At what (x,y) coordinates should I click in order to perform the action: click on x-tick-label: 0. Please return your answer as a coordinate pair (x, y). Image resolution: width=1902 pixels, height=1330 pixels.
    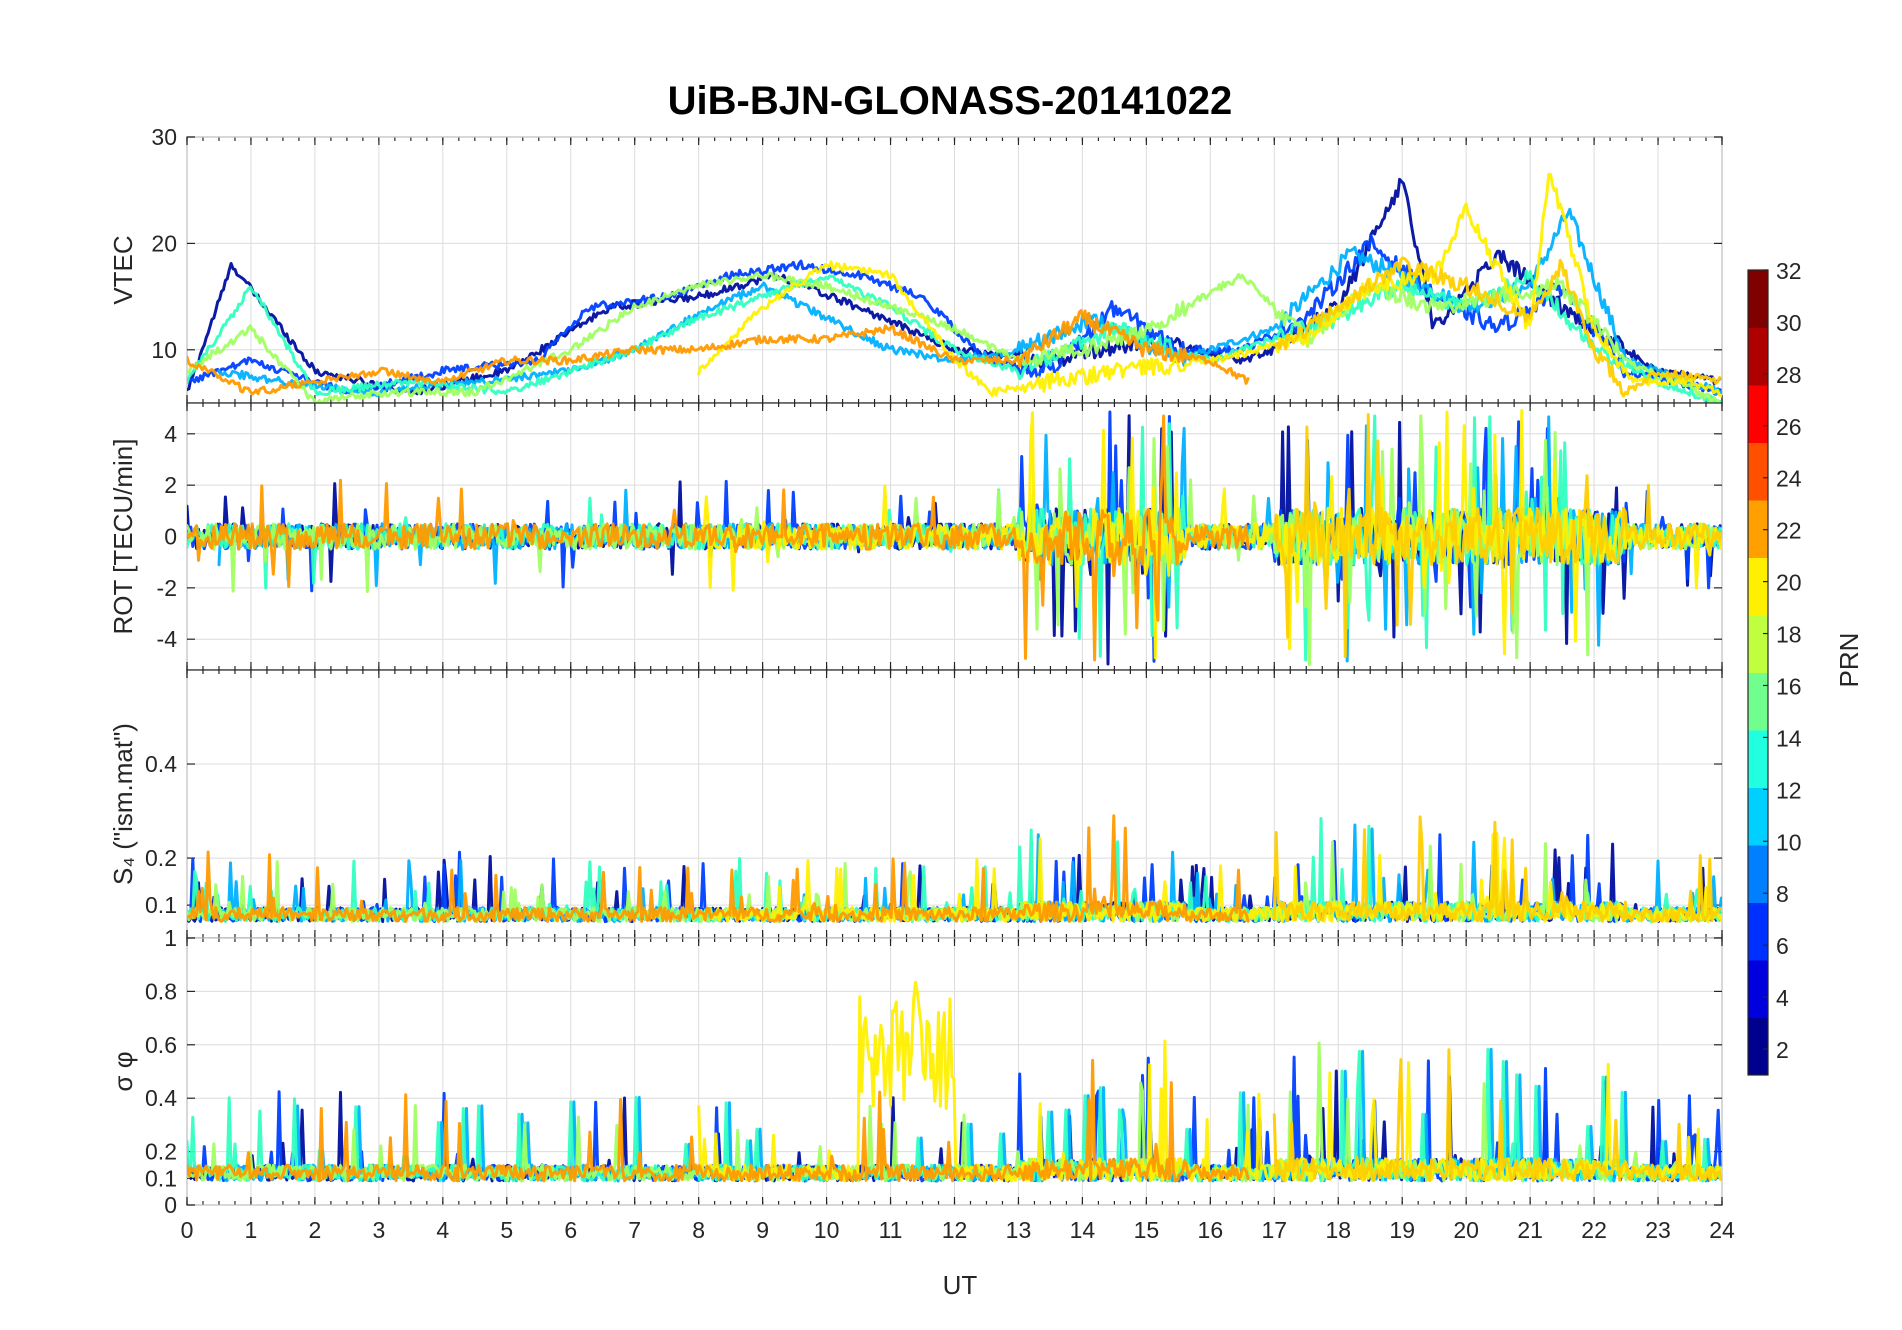
    Looking at the image, I should click on (187, 1230).